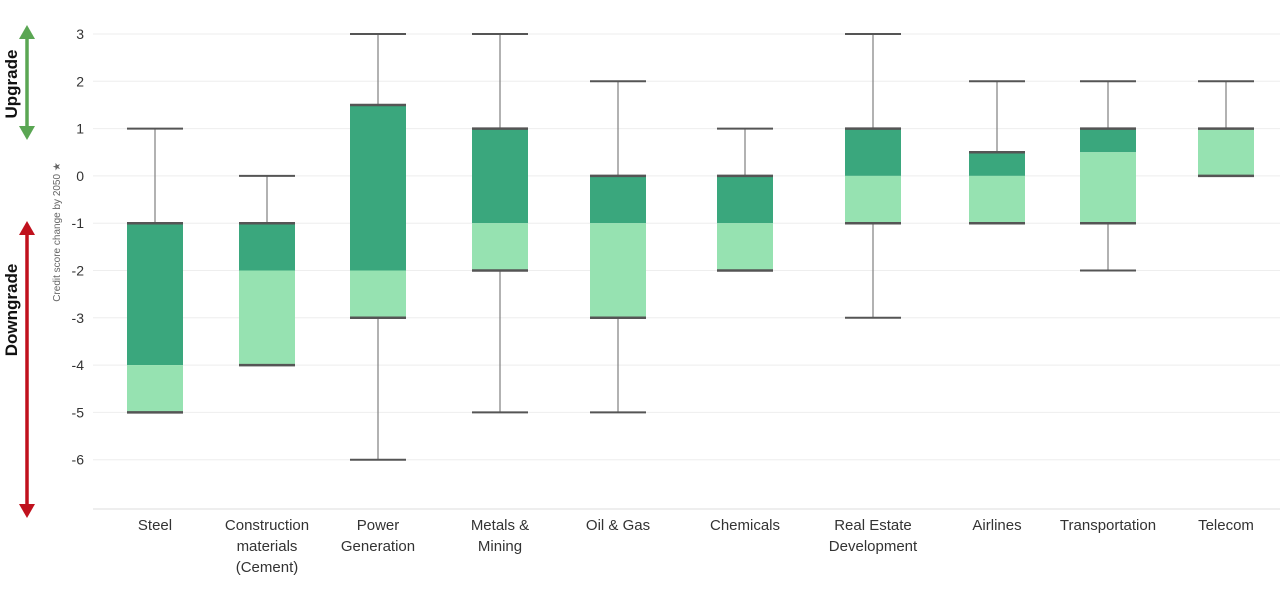 The height and width of the screenshot is (593, 1280). I want to click on y-tick-label: -4, so click(78, 365).